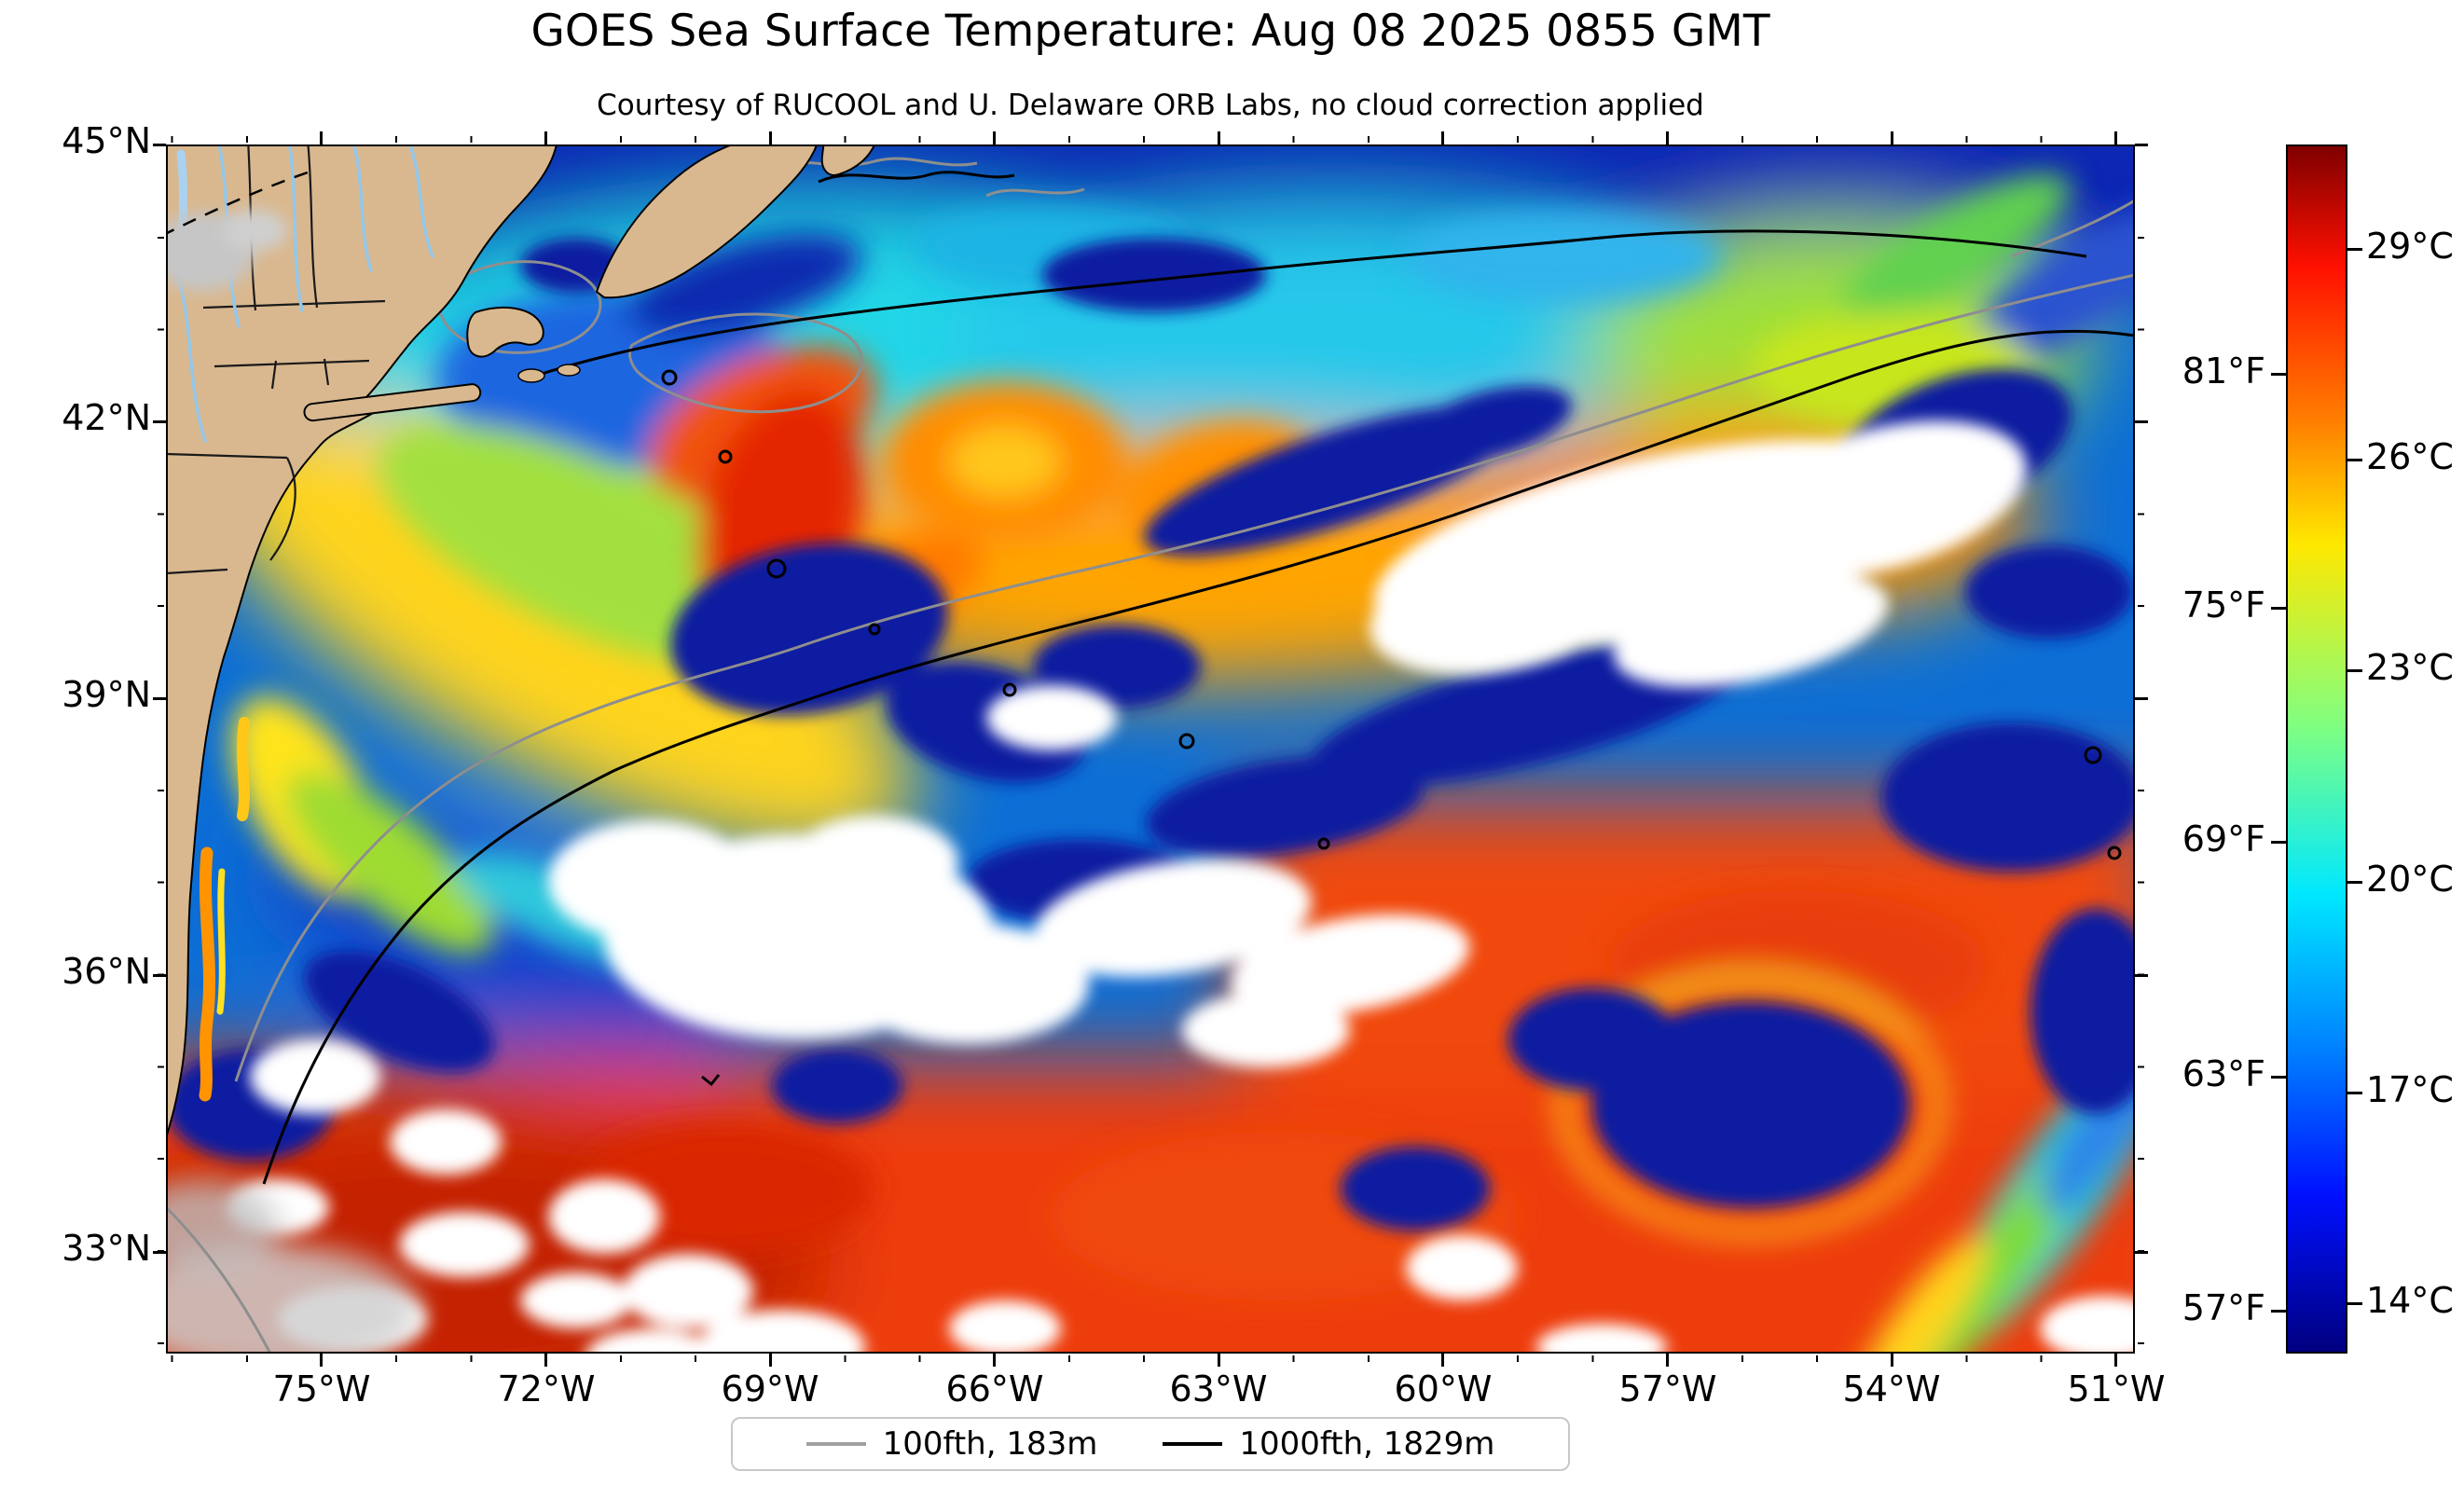  What do you see at coordinates (106, 971) in the screenshot?
I see `y-tick-label-36n: 36°N` at bounding box center [106, 971].